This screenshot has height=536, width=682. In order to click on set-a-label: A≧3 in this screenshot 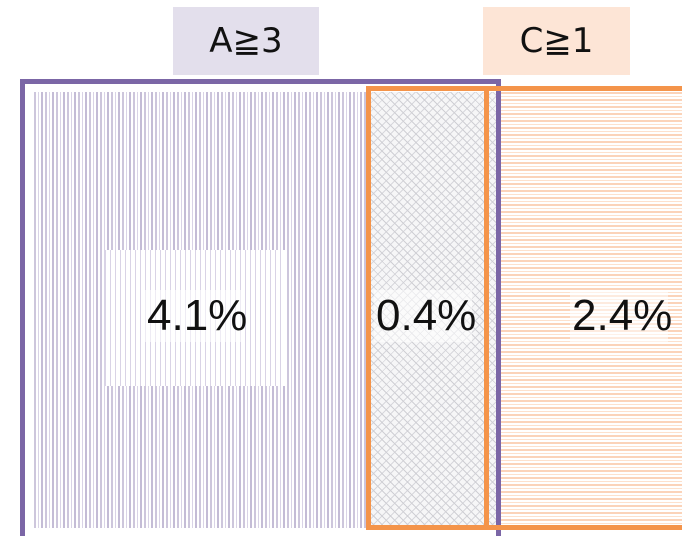, I will do `click(246, 41)`.